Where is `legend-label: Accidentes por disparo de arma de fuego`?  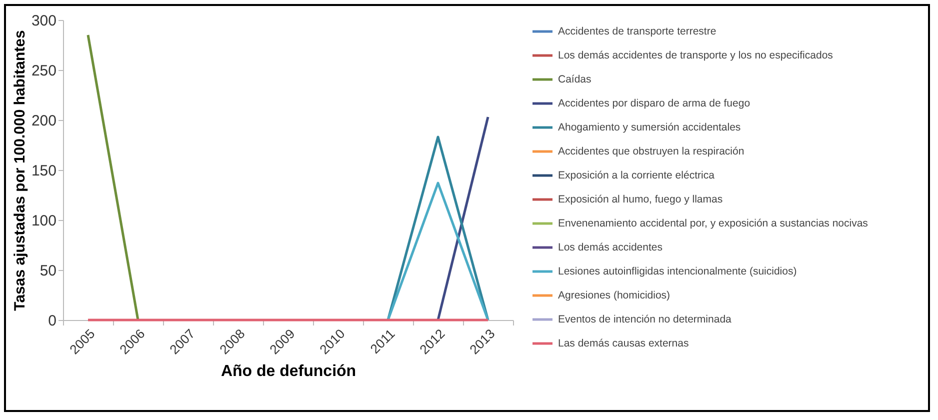 legend-label: Accidentes por disparo de arma de fuego is located at coordinates (654, 104).